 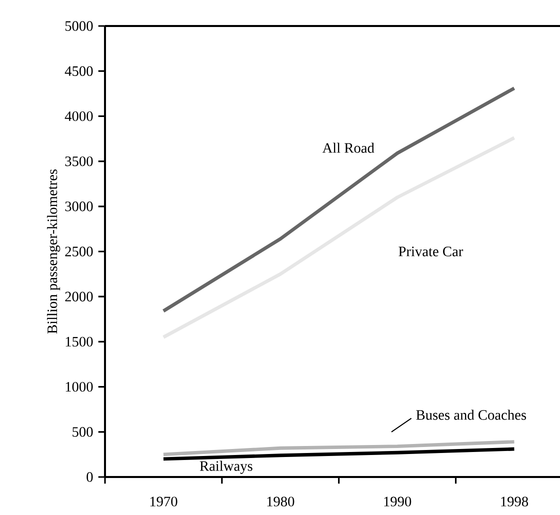 I want to click on y-tick-label: 2500, so click(x=79, y=251).